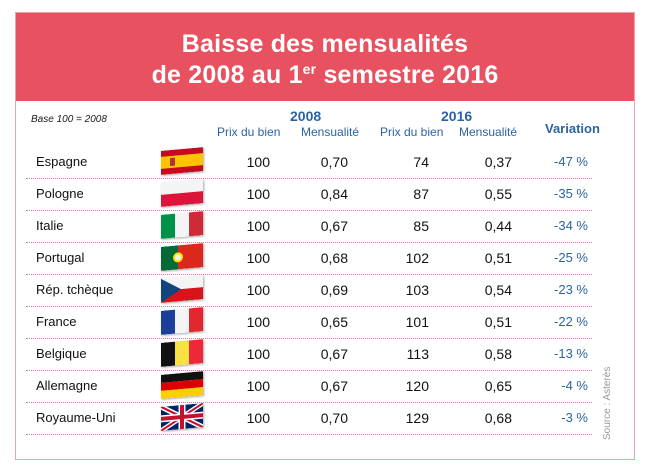 The height and width of the screenshot is (469, 650). I want to click on country-label: Allemagne, so click(67, 385).